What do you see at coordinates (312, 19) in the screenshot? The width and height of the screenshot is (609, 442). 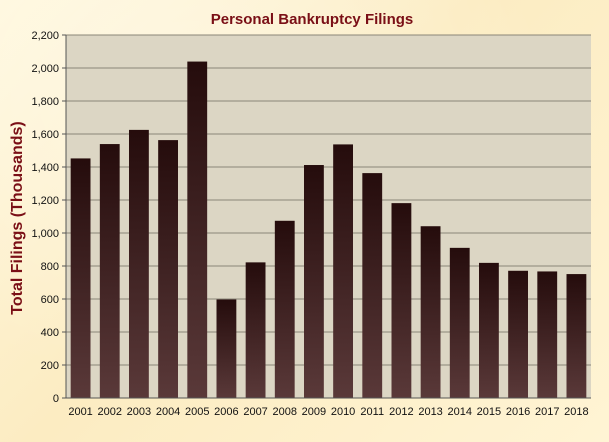 I see `chart-title: Personal Bankruptcy Filings` at bounding box center [312, 19].